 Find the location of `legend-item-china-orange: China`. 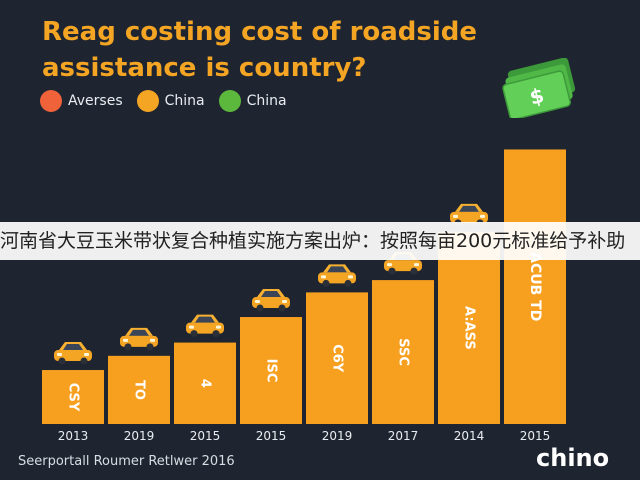

legend-item-china-orange: China is located at coordinates (170, 101).